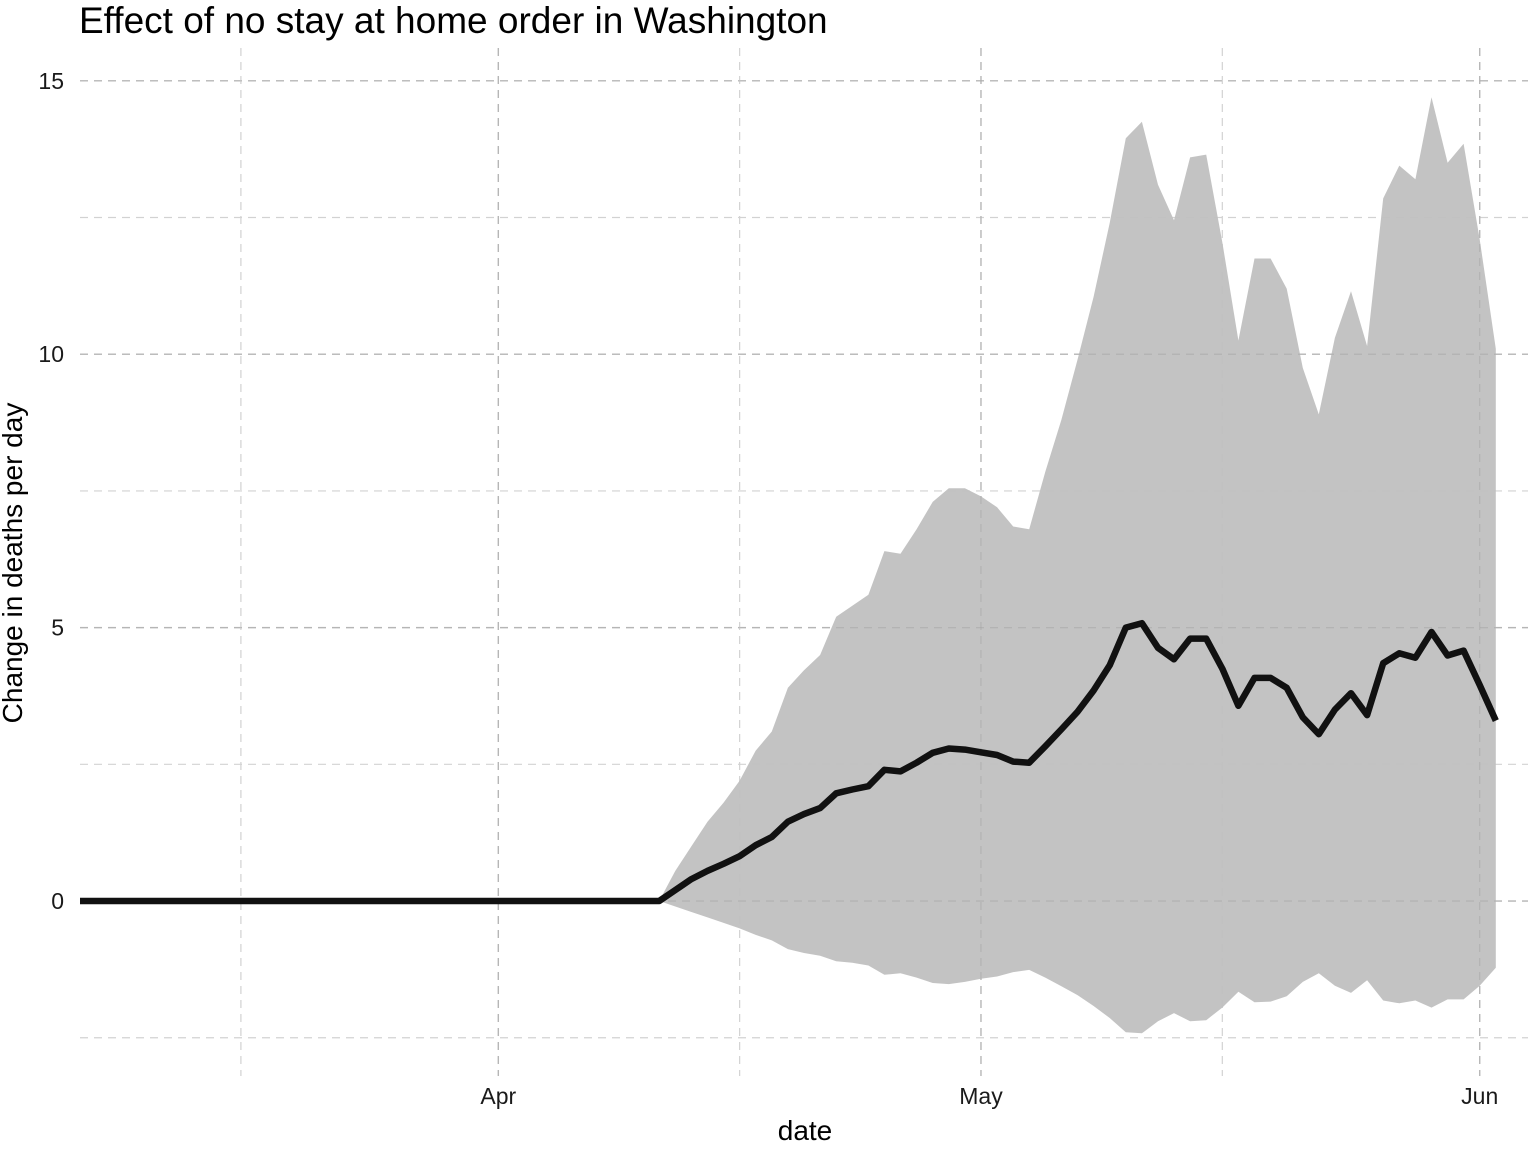 This screenshot has height=1152, width=1536. I want to click on x-tick-label-0: Apr, so click(498, 1096).